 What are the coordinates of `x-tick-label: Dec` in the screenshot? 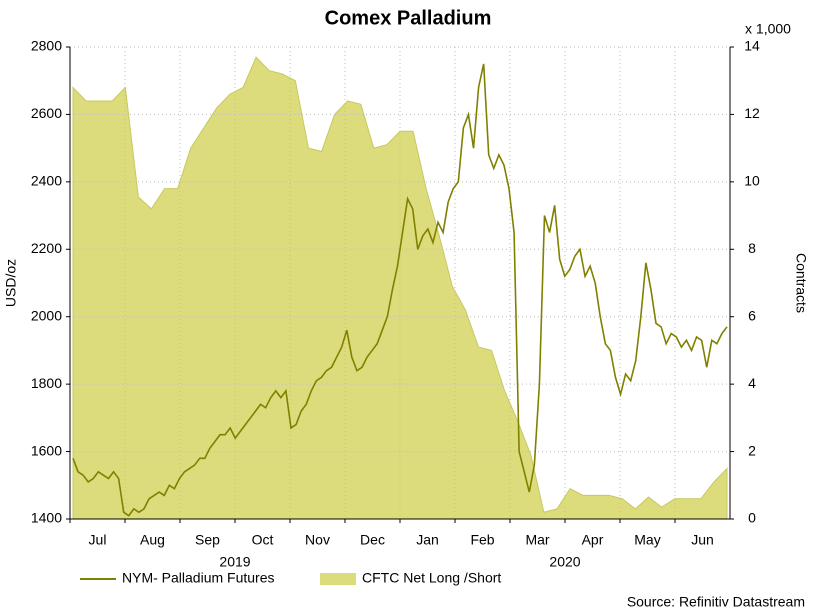 It's located at (372, 540).